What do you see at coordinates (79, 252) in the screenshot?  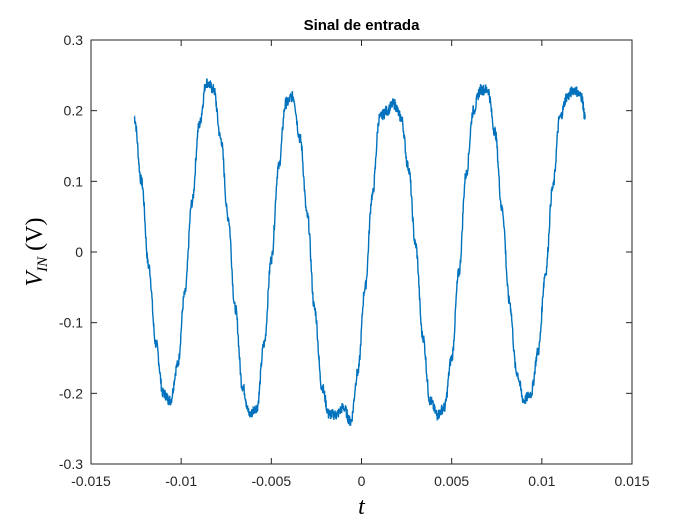 I see `y-tick-label: 0` at bounding box center [79, 252].